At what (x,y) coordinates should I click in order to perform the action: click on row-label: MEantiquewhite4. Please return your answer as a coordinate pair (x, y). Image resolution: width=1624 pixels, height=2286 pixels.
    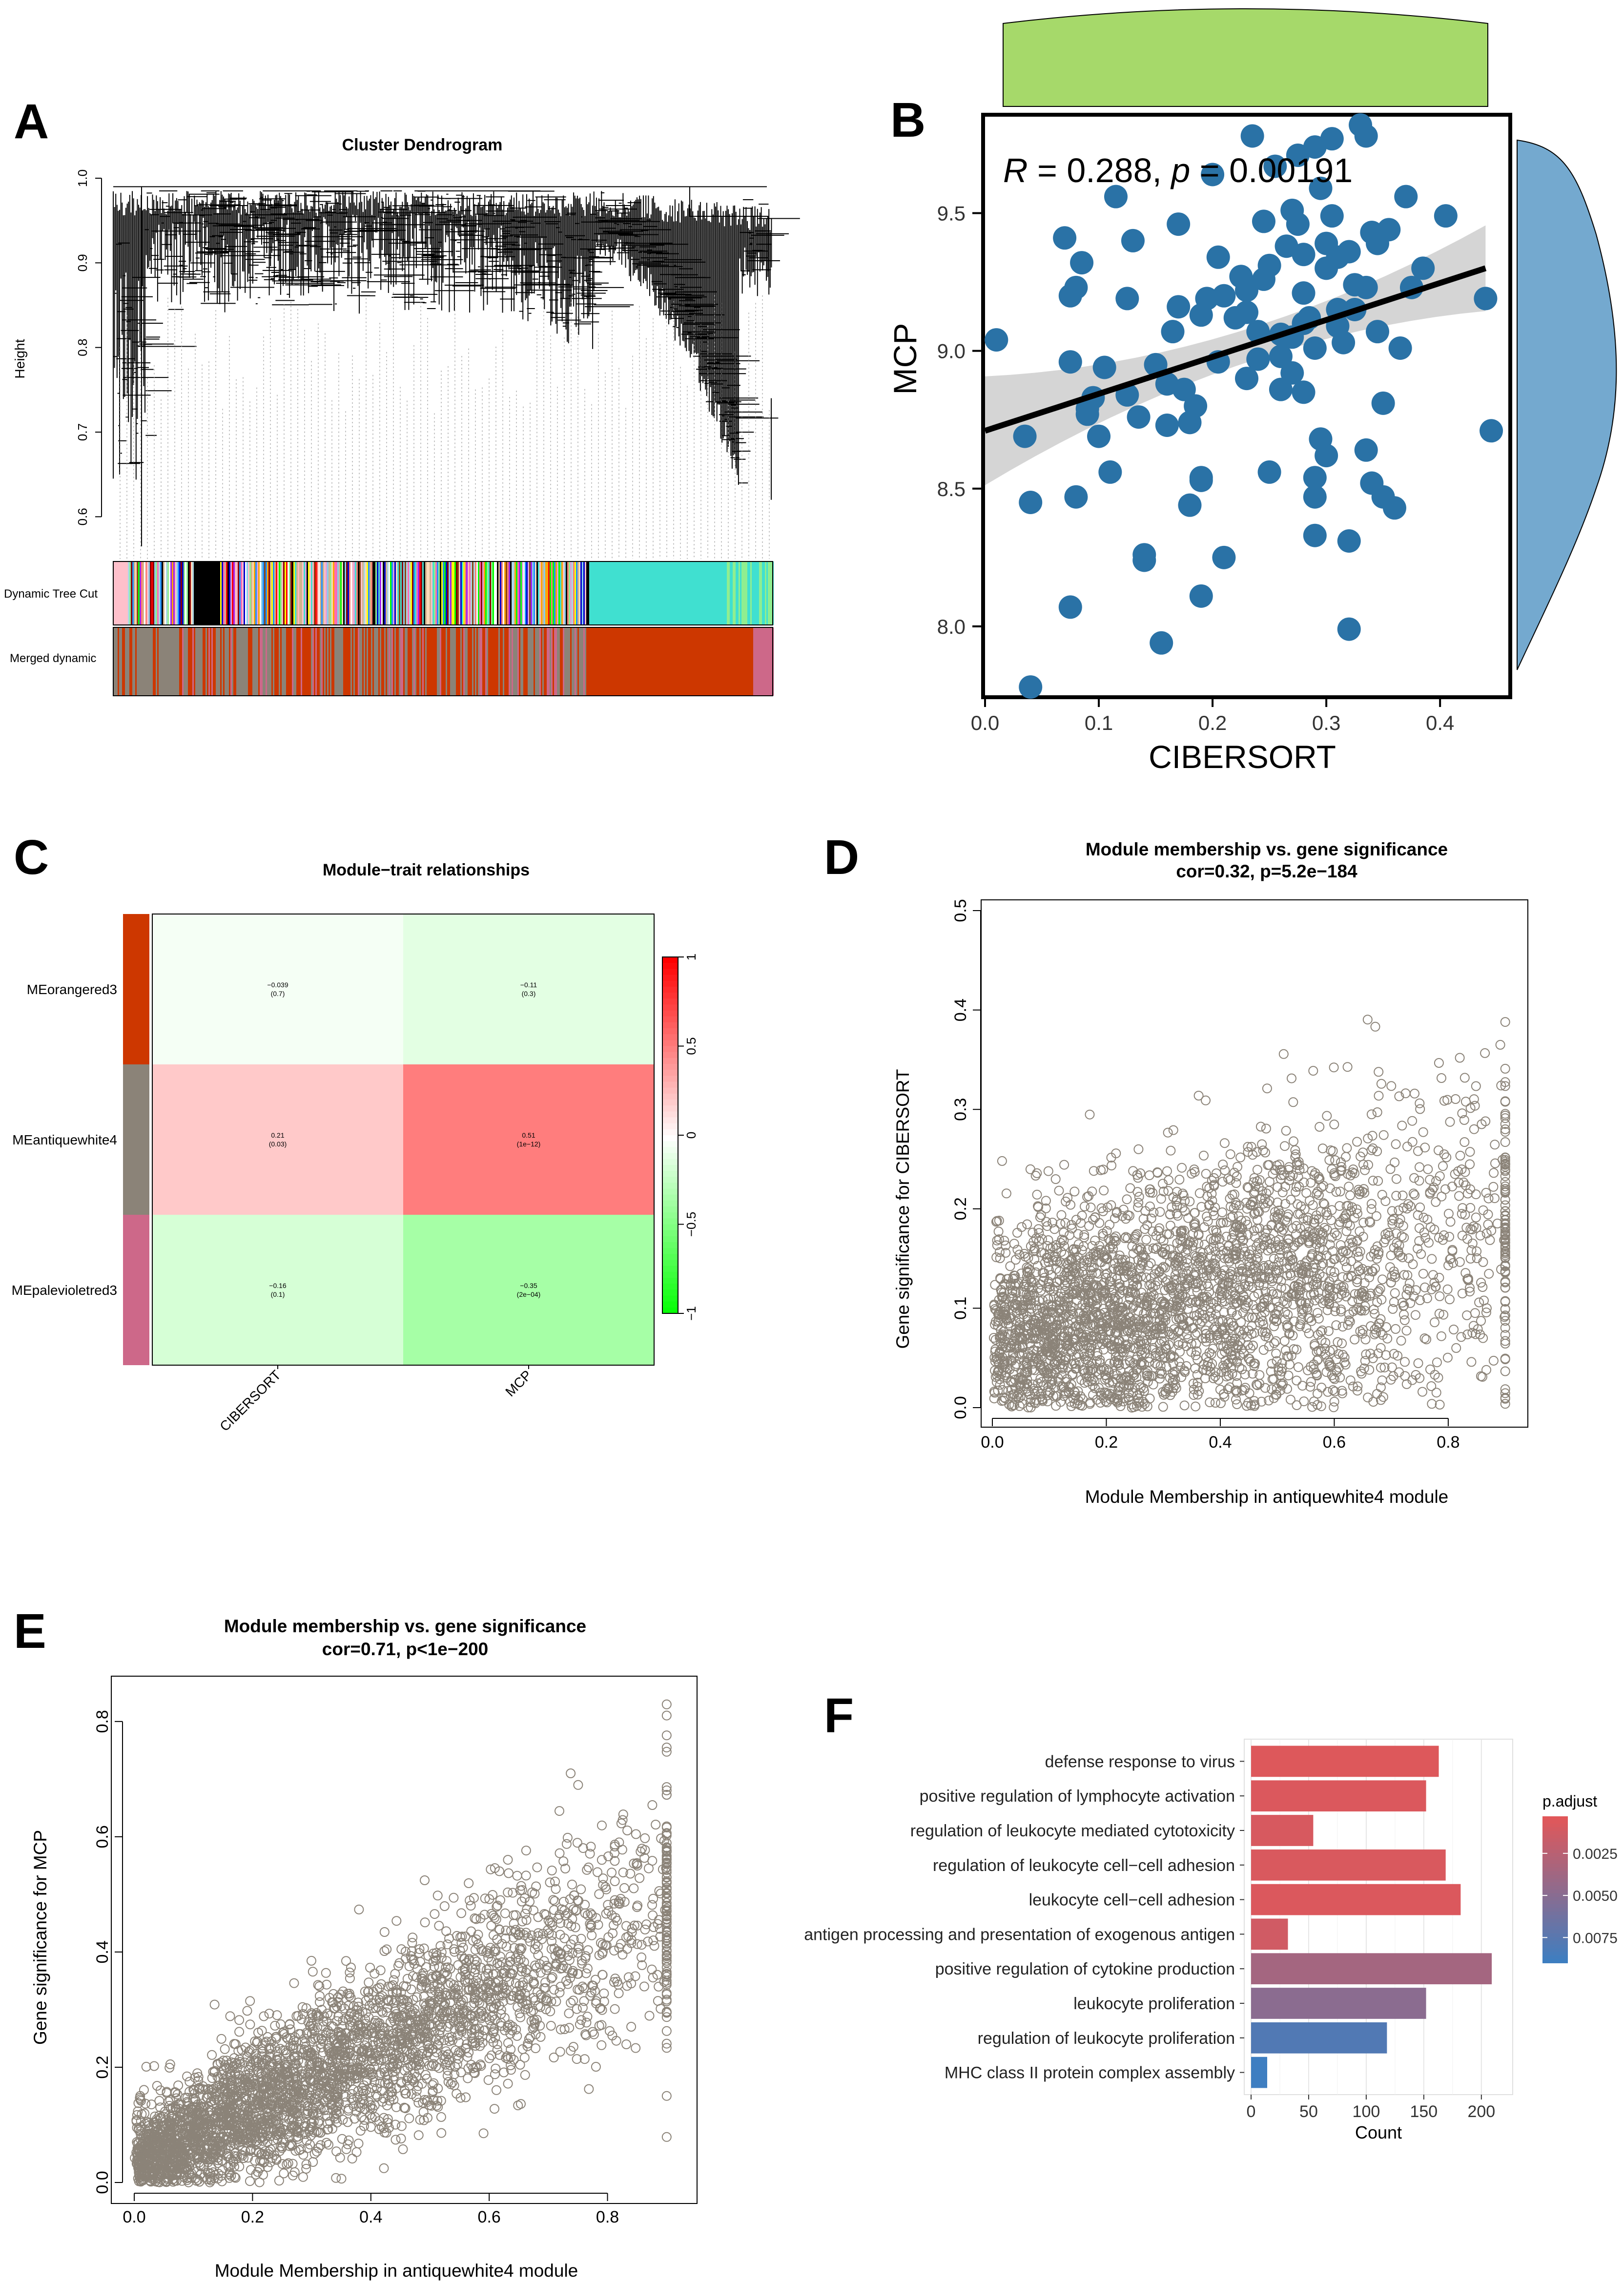
    Looking at the image, I should click on (65, 1139).